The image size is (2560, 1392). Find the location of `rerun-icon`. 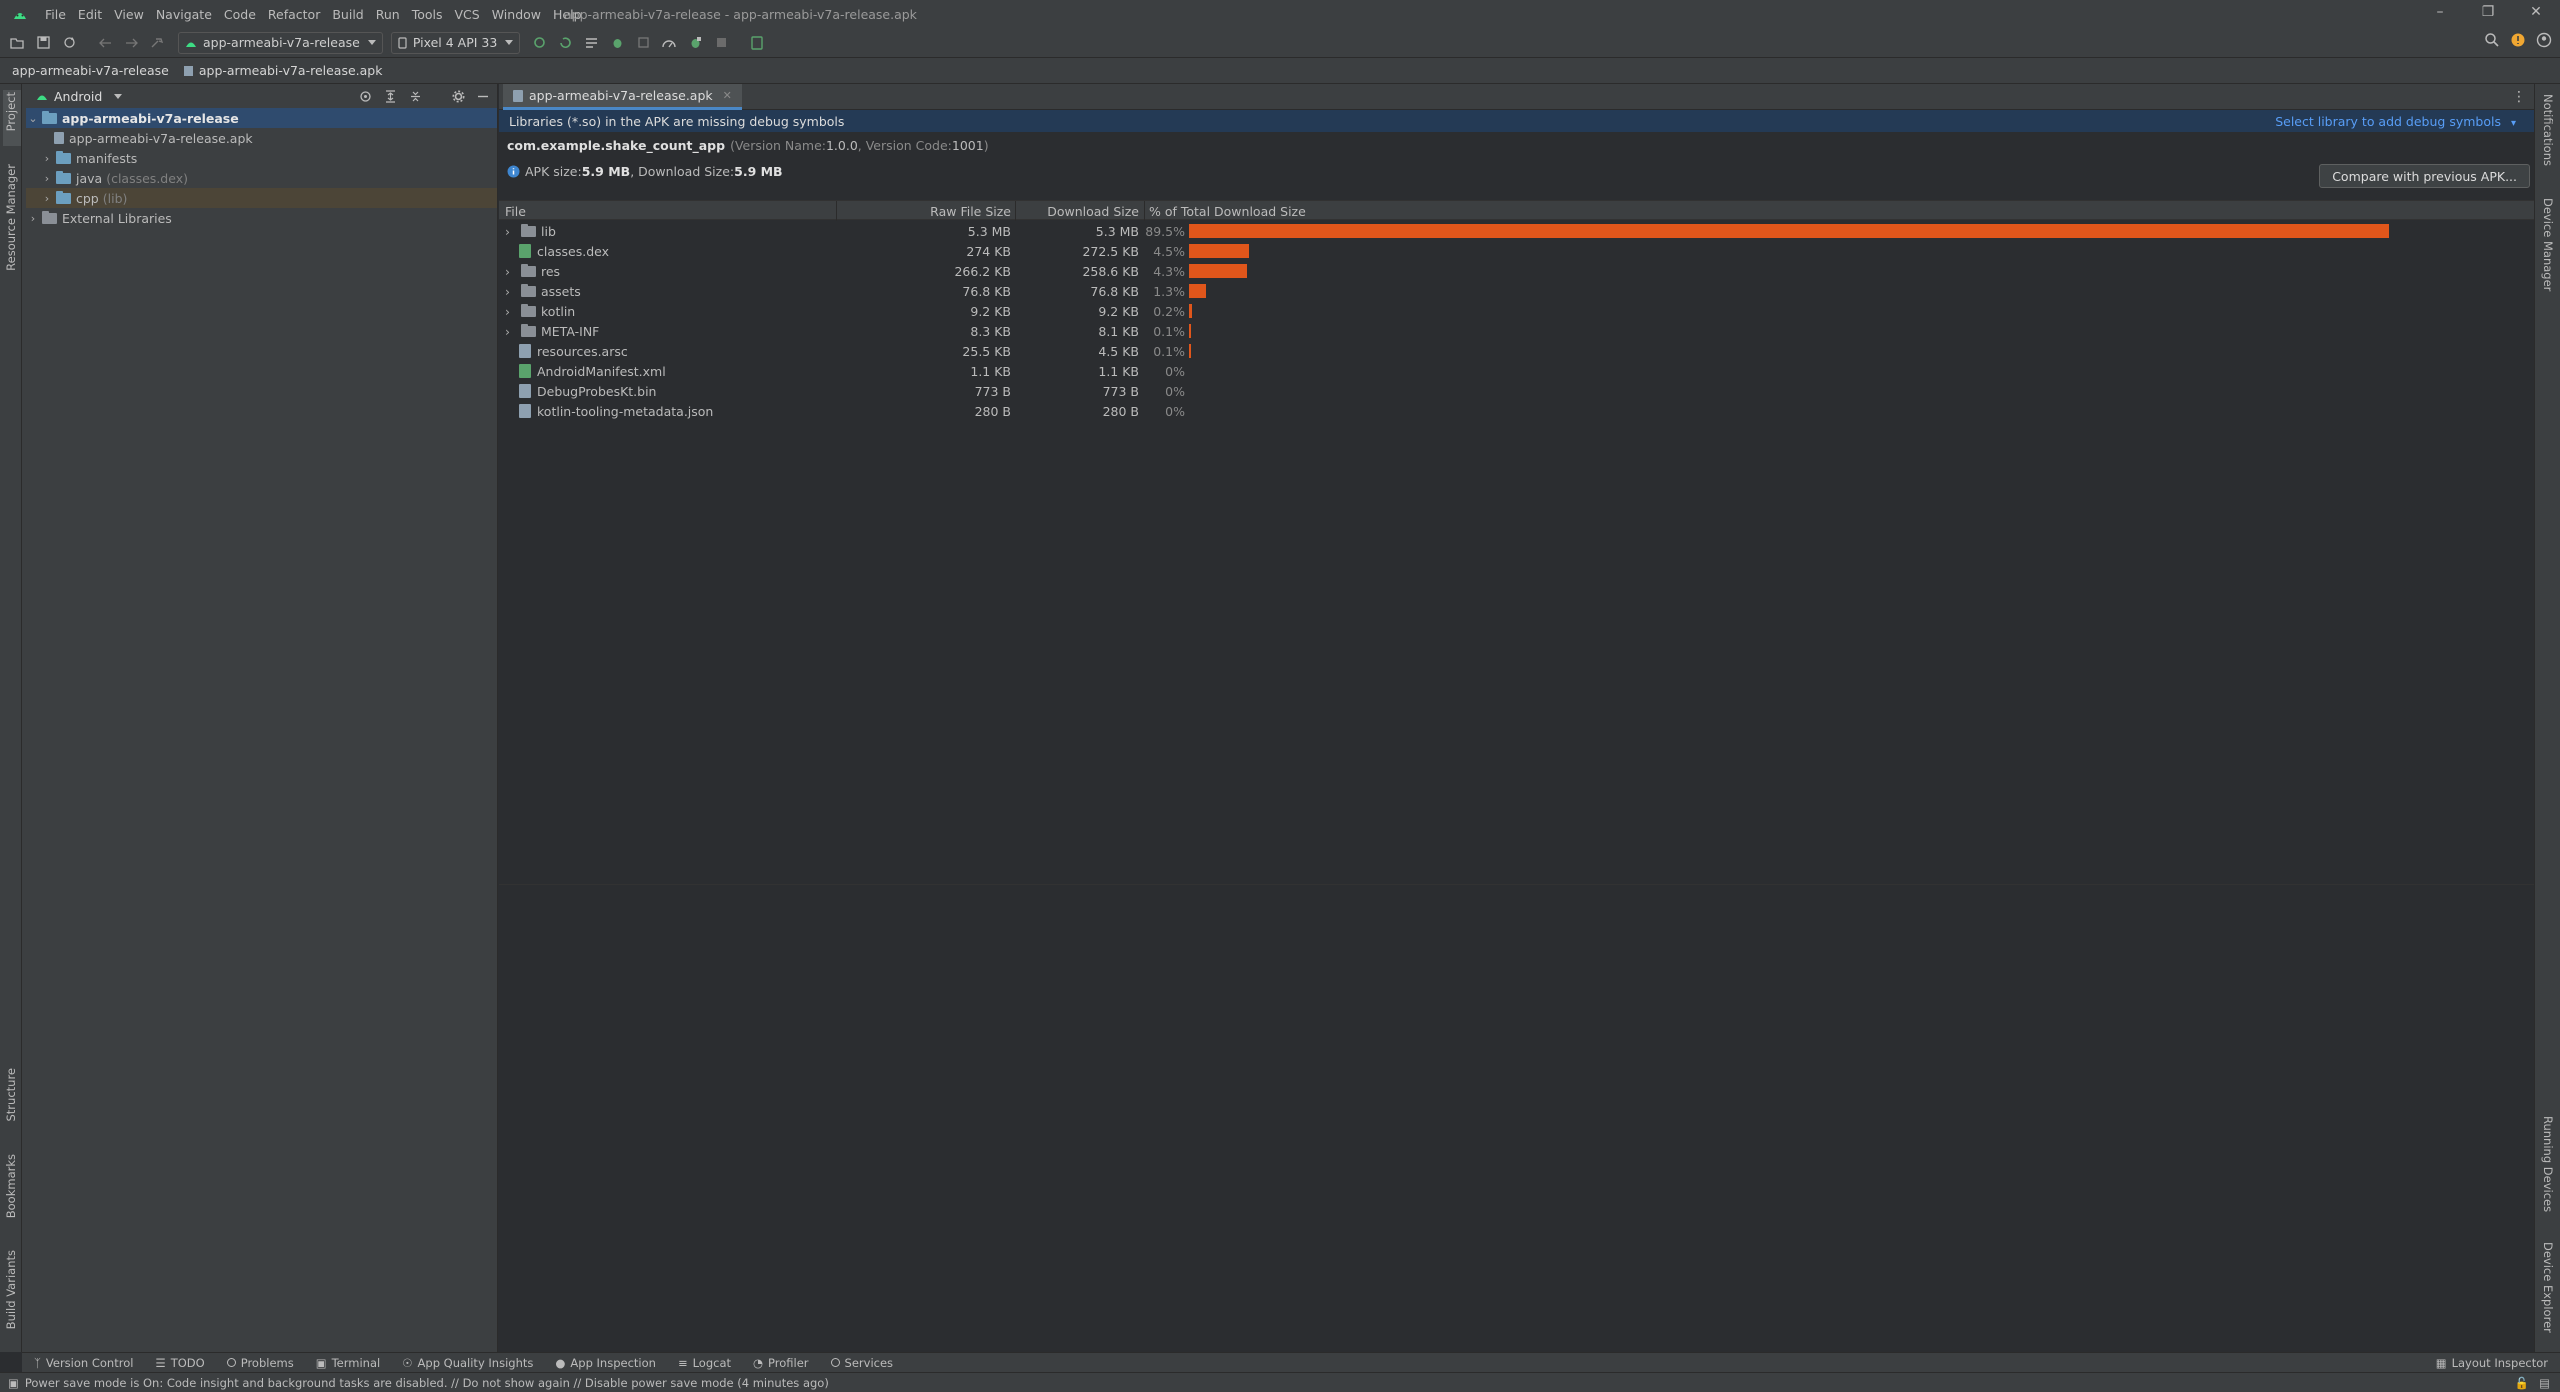

rerun-icon is located at coordinates (539, 43).